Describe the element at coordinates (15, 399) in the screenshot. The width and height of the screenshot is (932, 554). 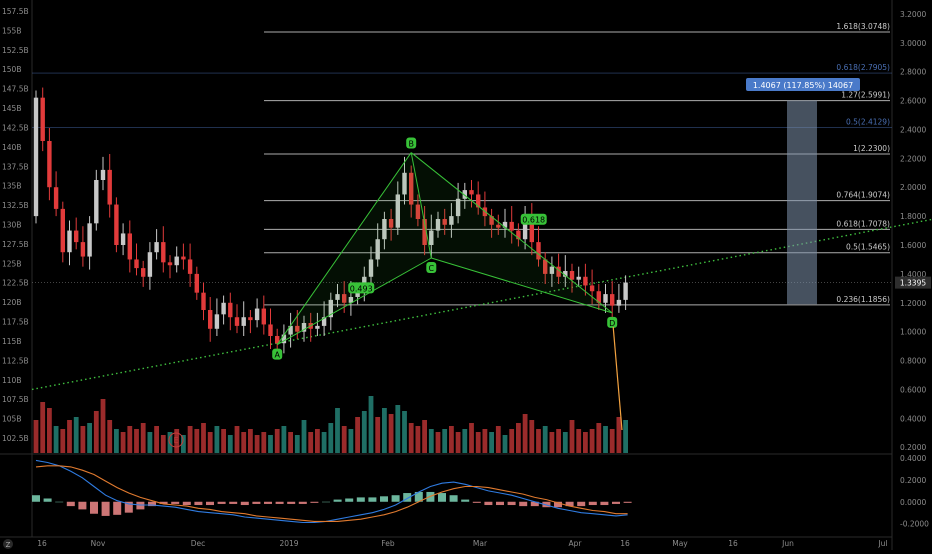
I see `left-tick-label: 107.5B` at that location.